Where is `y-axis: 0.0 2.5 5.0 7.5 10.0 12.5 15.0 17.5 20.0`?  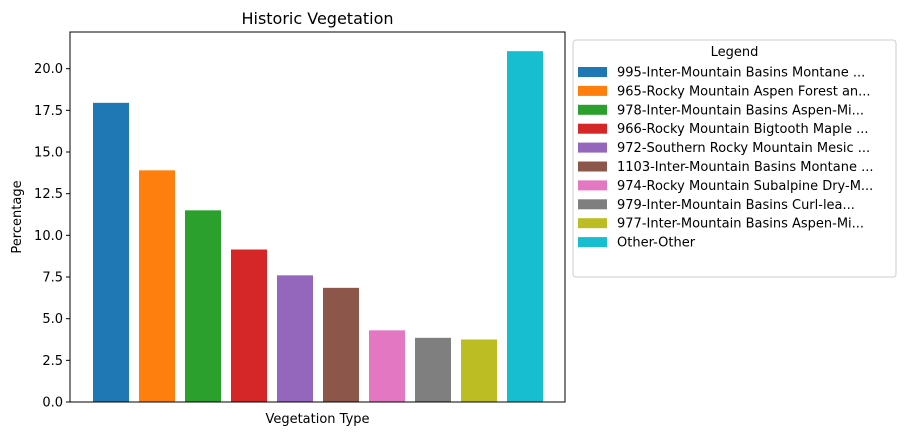
y-axis: 0.0 2.5 5.0 7.5 10.0 12.5 15.0 17.5 20.0 is located at coordinates (52, 236).